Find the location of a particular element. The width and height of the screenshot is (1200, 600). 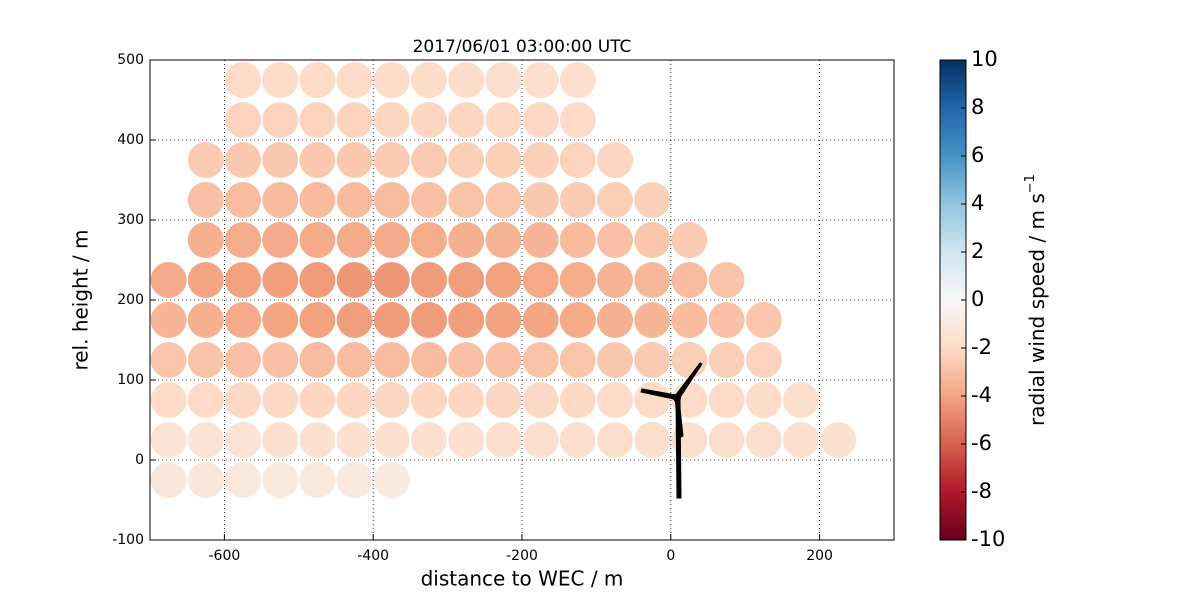

x-tick-label: 200 is located at coordinates (819, 556).